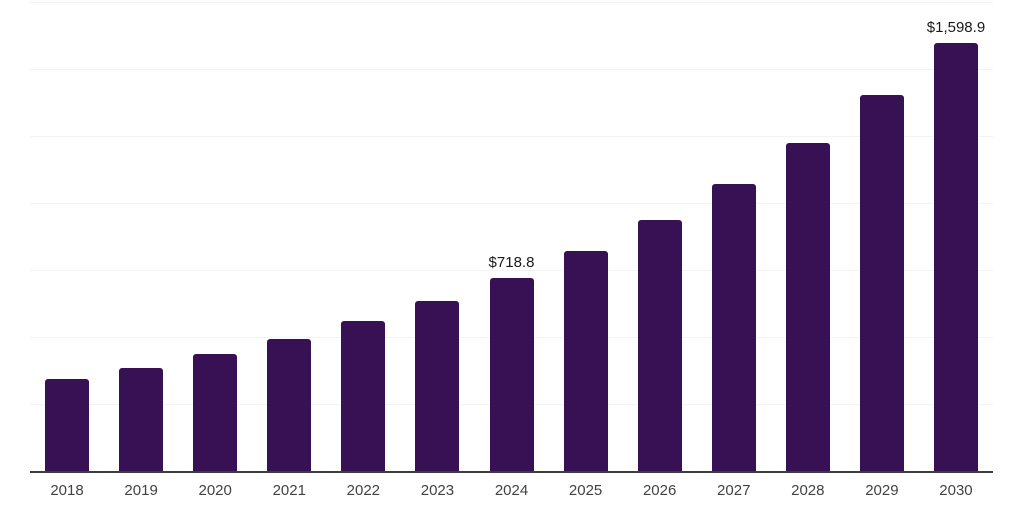  I want to click on bar-2024, so click(511, 374).